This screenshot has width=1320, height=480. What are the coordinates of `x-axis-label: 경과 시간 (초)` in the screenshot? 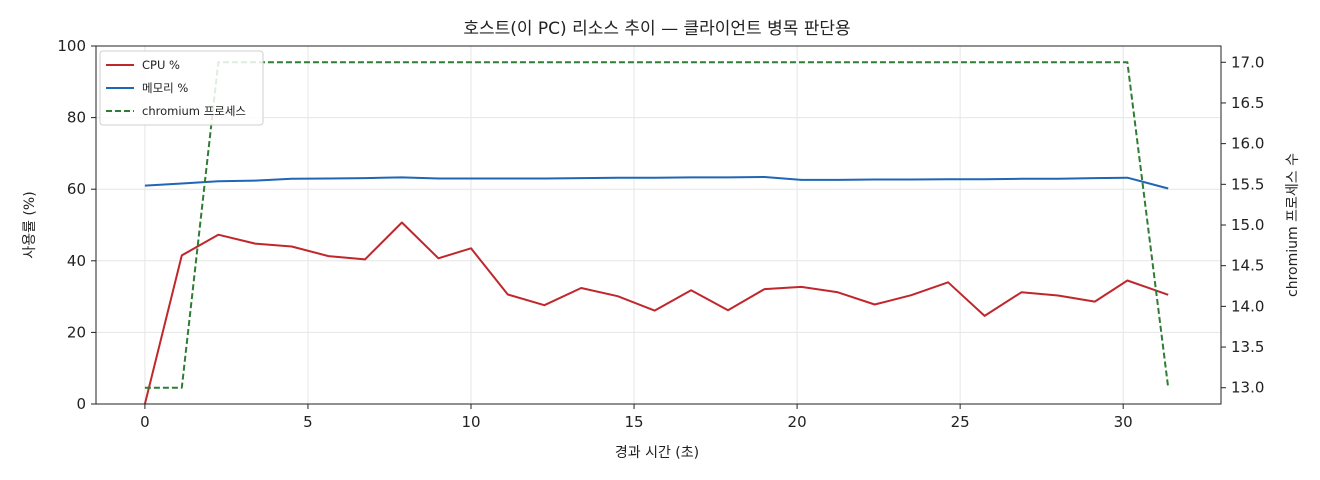 It's located at (657, 453).